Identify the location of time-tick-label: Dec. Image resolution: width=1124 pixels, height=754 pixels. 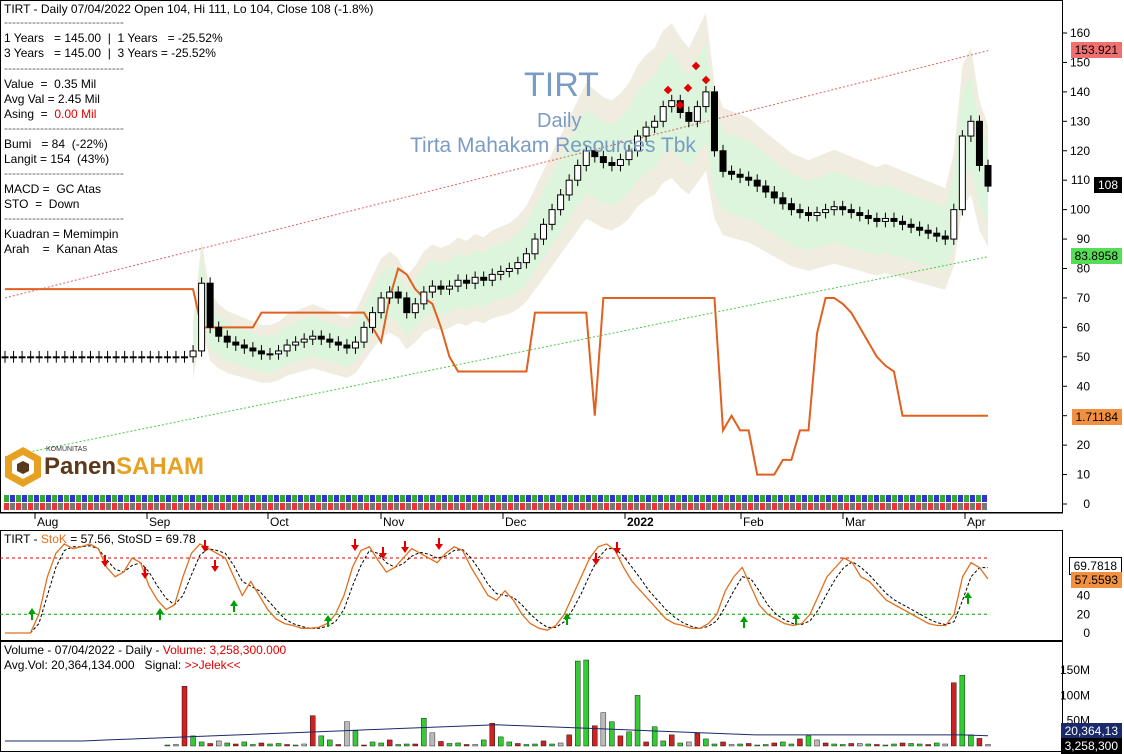
(515, 522).